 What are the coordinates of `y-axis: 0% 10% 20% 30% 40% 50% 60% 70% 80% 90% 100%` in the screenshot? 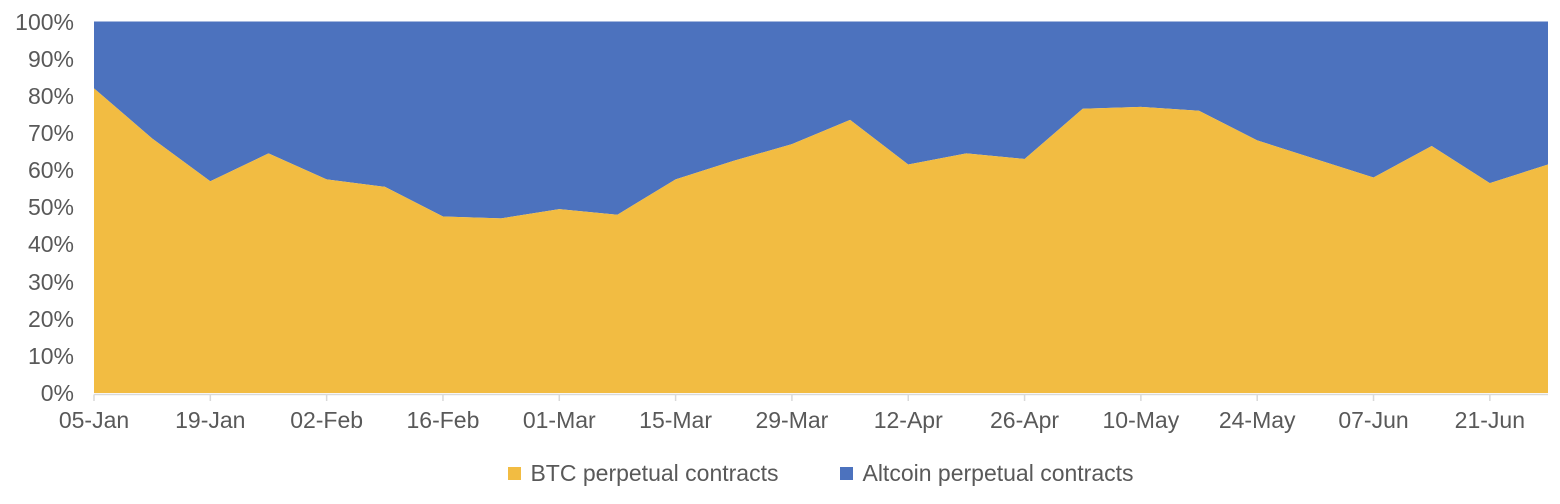 It's located at (37, 210).